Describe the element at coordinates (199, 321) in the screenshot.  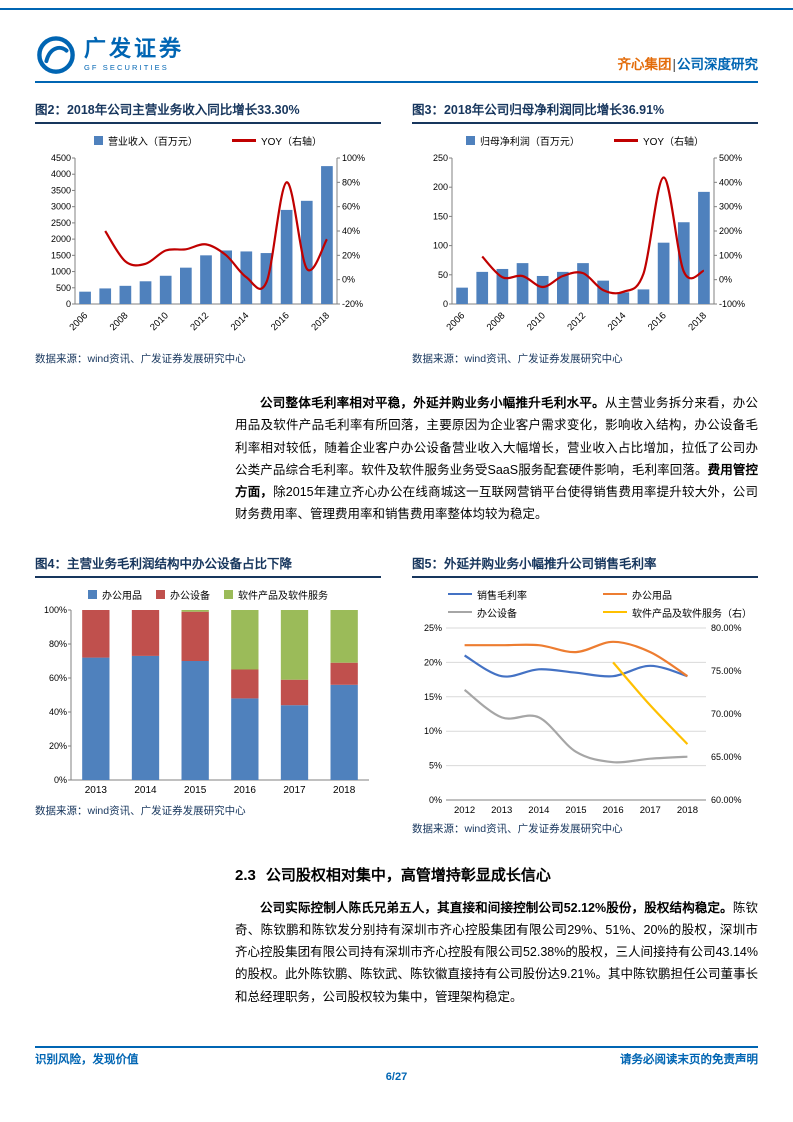
I see `svg-text: 2012` at that location.